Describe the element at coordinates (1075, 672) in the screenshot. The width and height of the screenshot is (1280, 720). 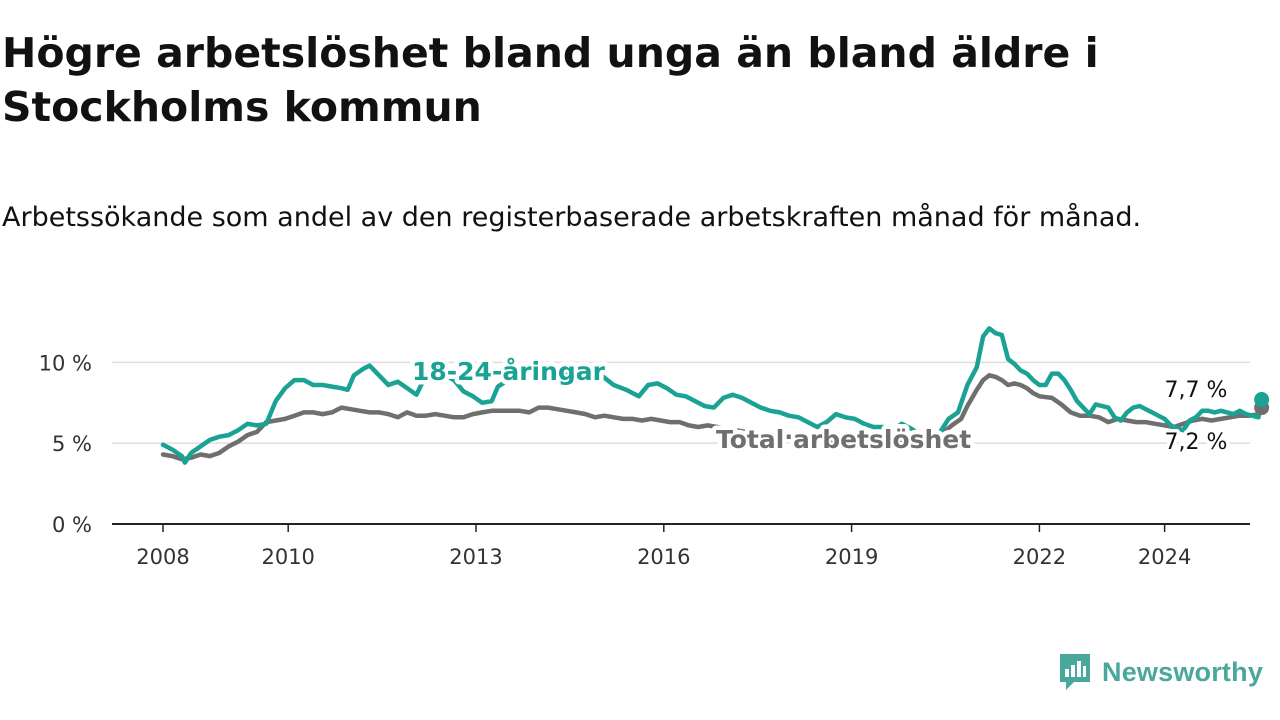
I see `newsworthy-logo-icon` at that location.